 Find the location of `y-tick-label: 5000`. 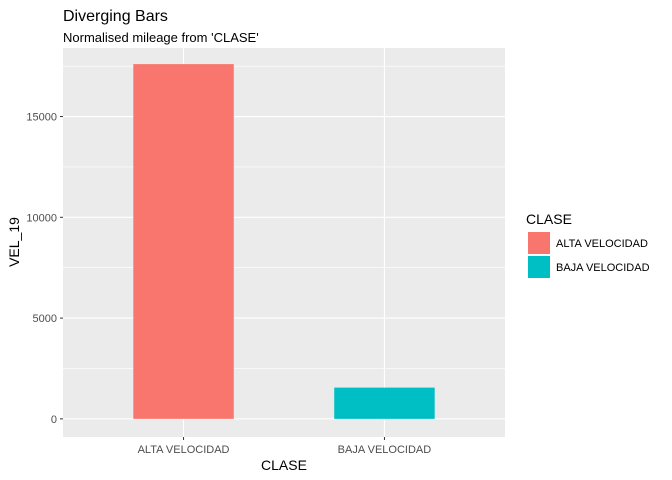

y-tick-label: 5000 is located at coordinates (45, 319).